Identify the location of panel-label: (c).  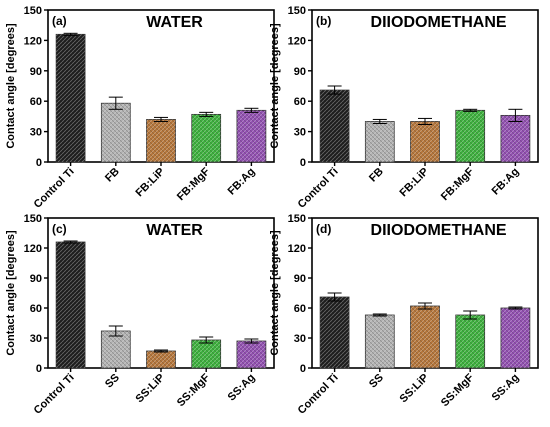
(59, 229).